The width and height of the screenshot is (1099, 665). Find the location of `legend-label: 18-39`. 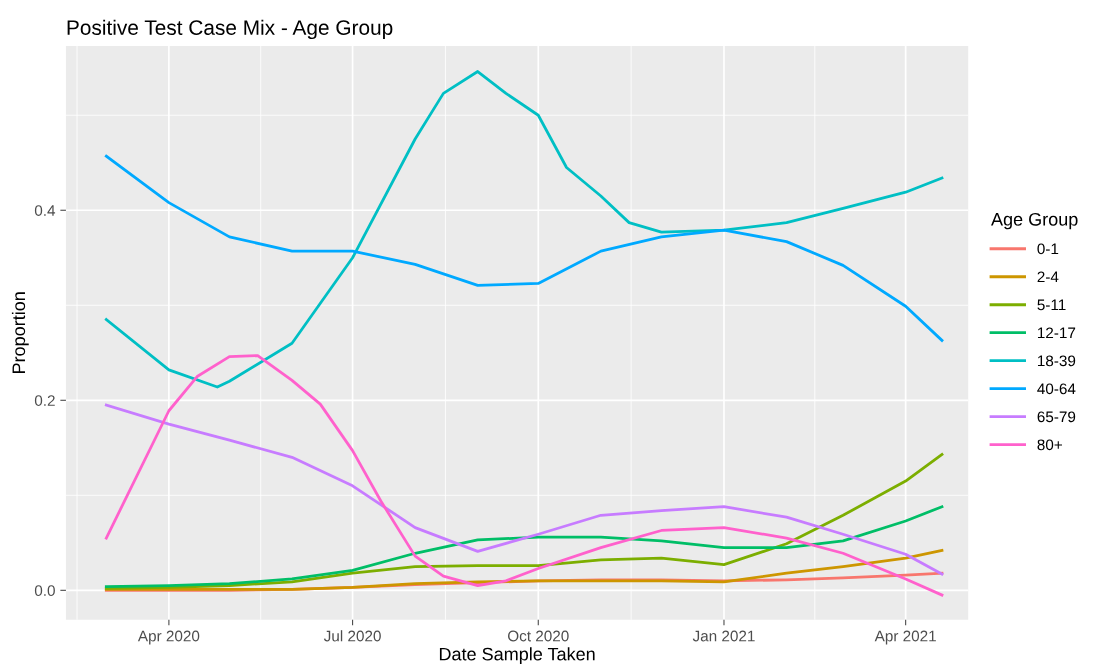

legend-label: 18-39 is located at coordinates (1056, 361).